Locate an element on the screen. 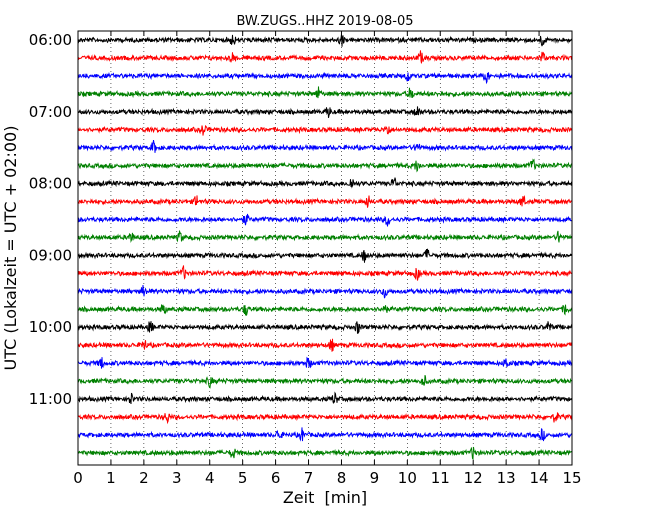 This screenshot has width=650, height=520. x-tick-label-0: 0 is located at coordinates (78, 478).